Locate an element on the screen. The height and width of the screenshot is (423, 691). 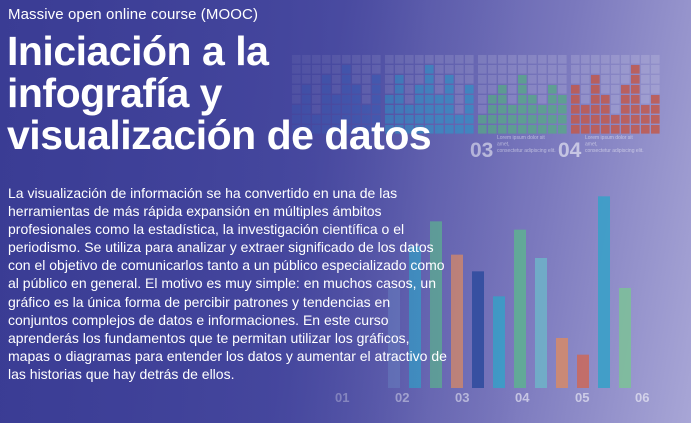
course-type-label: Massive open online course (MOOC) is located at coordinates (133, 14).